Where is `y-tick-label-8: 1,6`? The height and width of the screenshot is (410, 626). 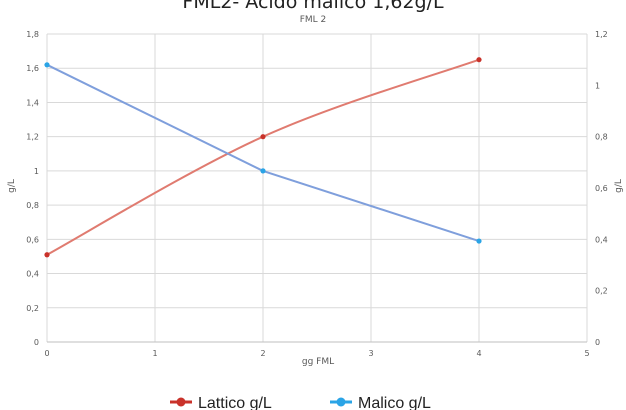 y-tick-label-8: 1,6 is located at coordinates (32, 68).